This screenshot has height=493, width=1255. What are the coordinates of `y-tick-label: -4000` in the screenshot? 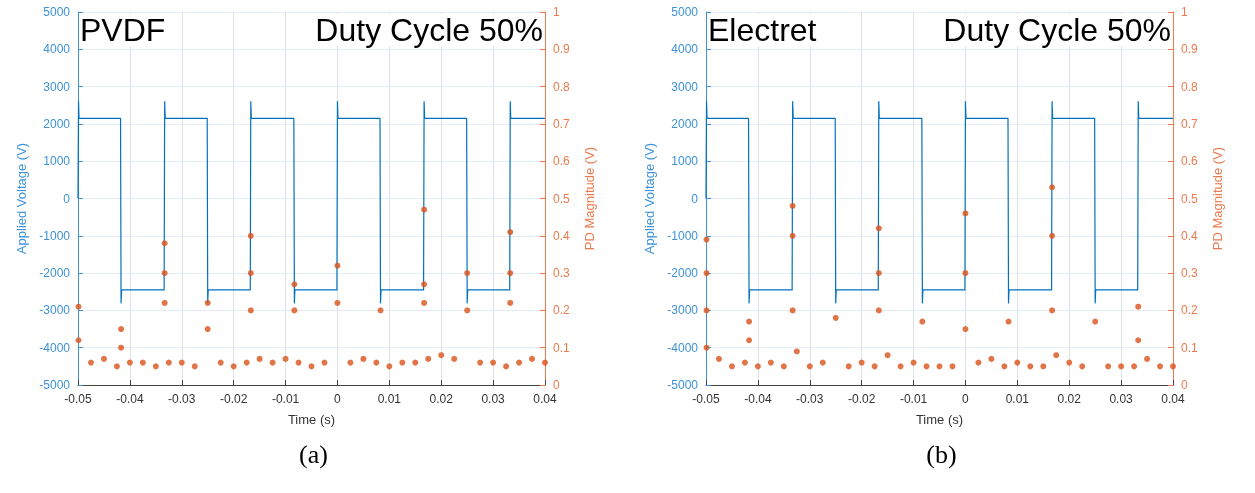 It's located at (55, 347).